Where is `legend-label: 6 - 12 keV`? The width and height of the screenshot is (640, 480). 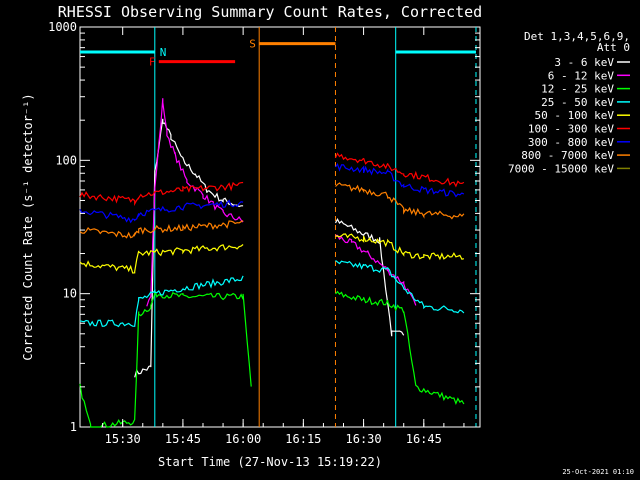 legend-label: 6 - 12 keV is located at coordinates (581, 75).